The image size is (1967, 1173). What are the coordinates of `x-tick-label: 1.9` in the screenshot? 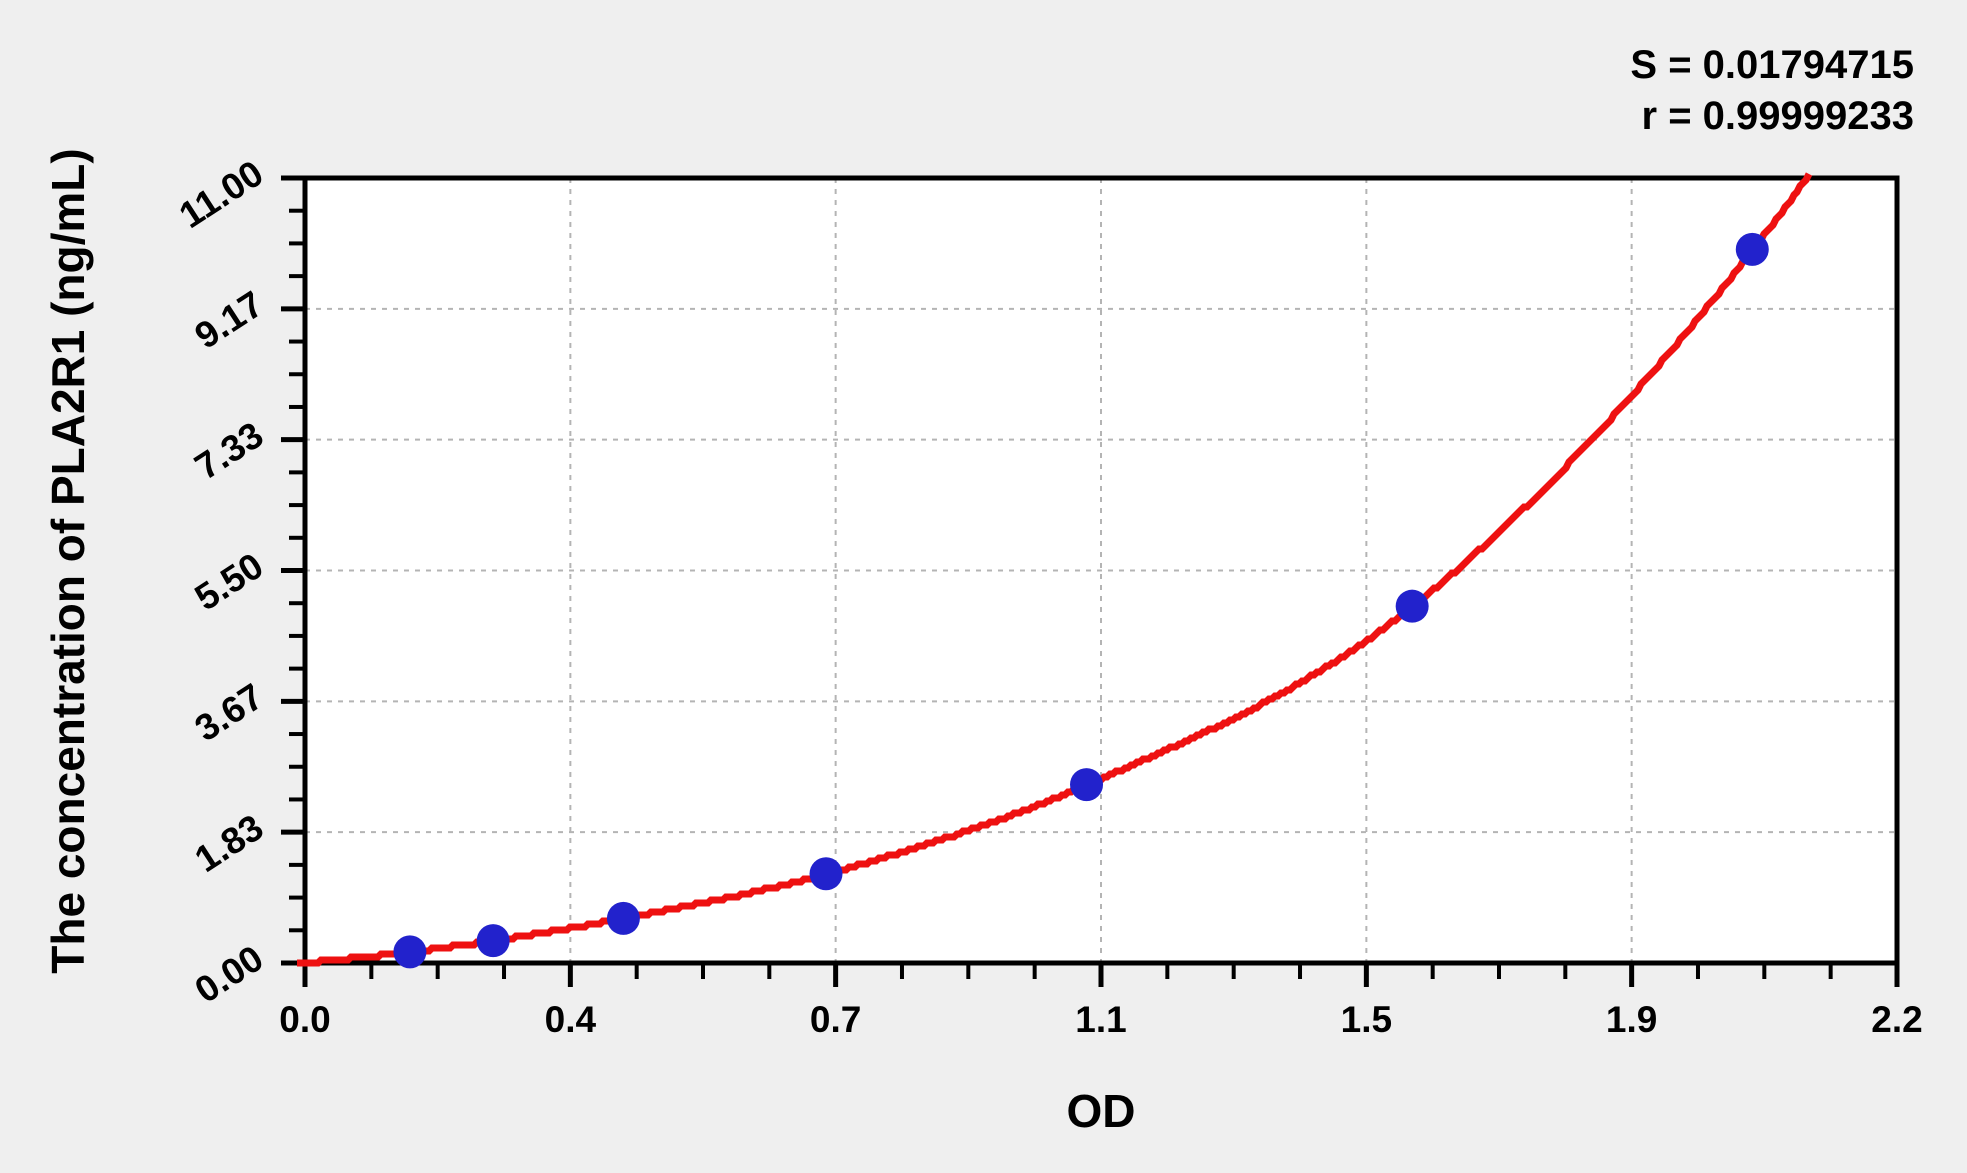 It's located at (1631, 1019).